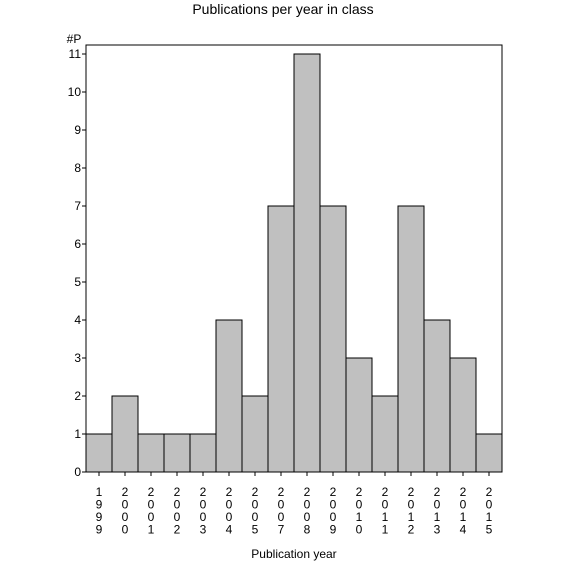 This screenshot has height=567, width=567. Describe the element at coordinates (359, 415) in the screenshot. I see `bar-2010` at that location.